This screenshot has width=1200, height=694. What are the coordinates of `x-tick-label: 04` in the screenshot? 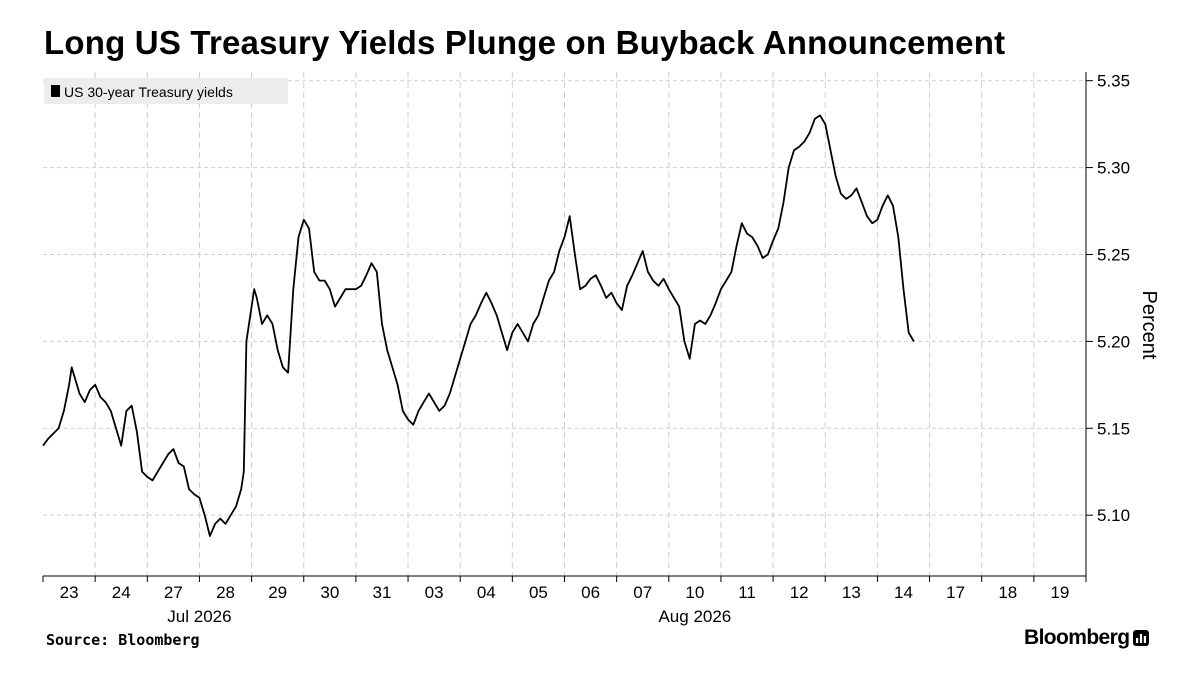 It's located at (486, 592).